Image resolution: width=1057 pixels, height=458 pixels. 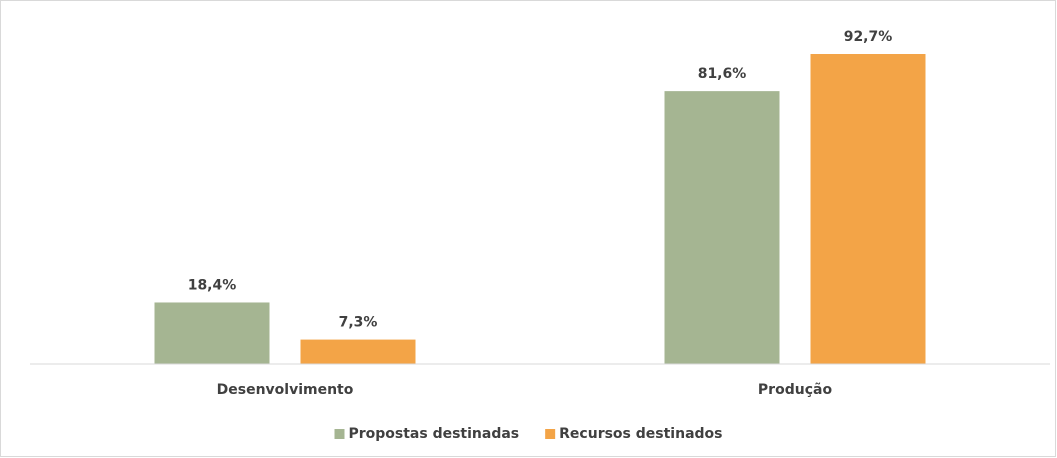 I want to click on data-label: 7,3%, so click(x=358, y=323).